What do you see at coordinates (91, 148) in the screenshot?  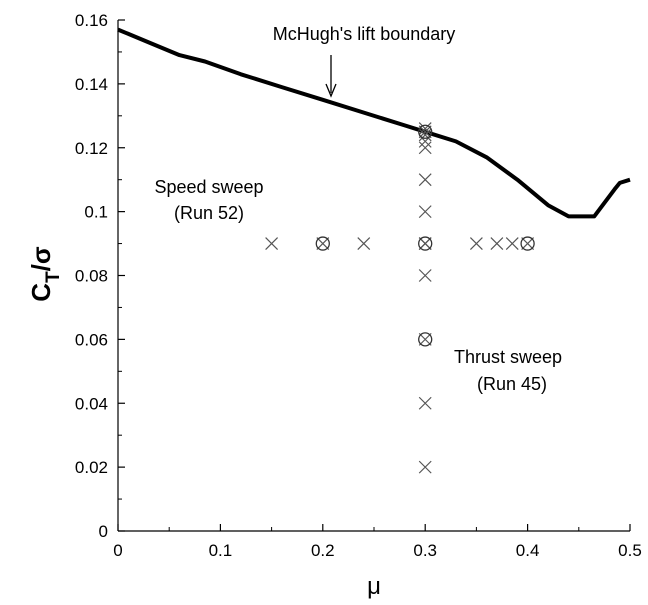 I see `y-tick-label: 0.12` at bounding box center [91, 148].